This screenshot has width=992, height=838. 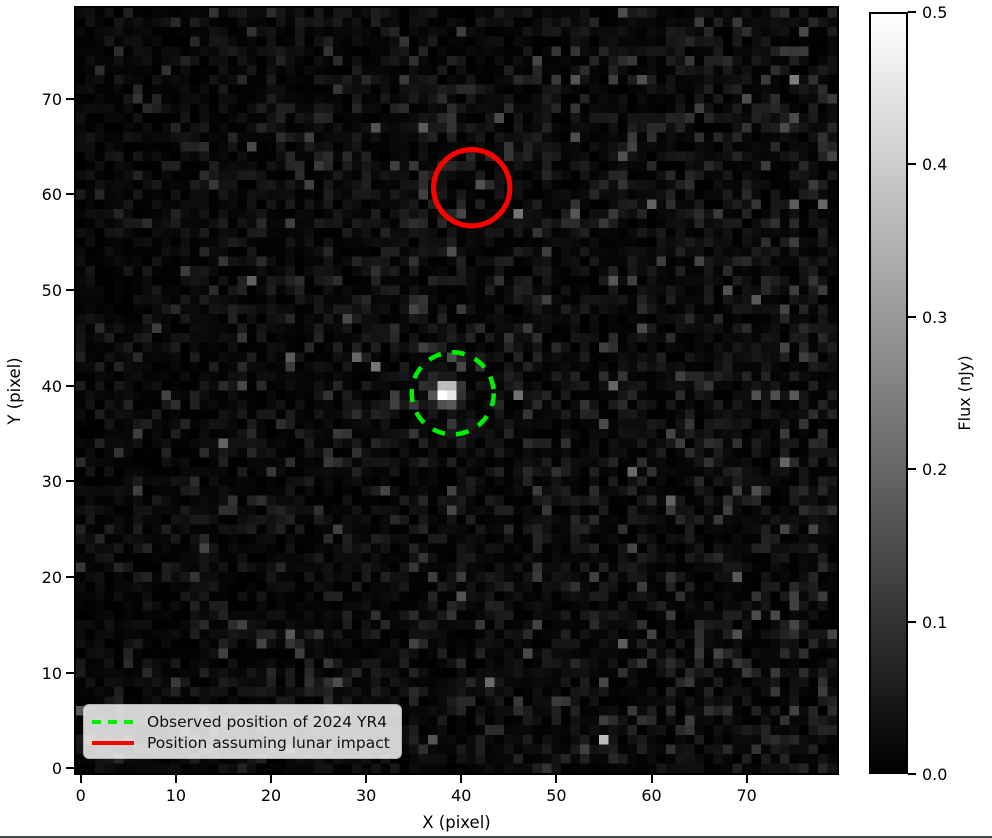 I want to click on x-tick-label: 60, so click(x=651, y=795).